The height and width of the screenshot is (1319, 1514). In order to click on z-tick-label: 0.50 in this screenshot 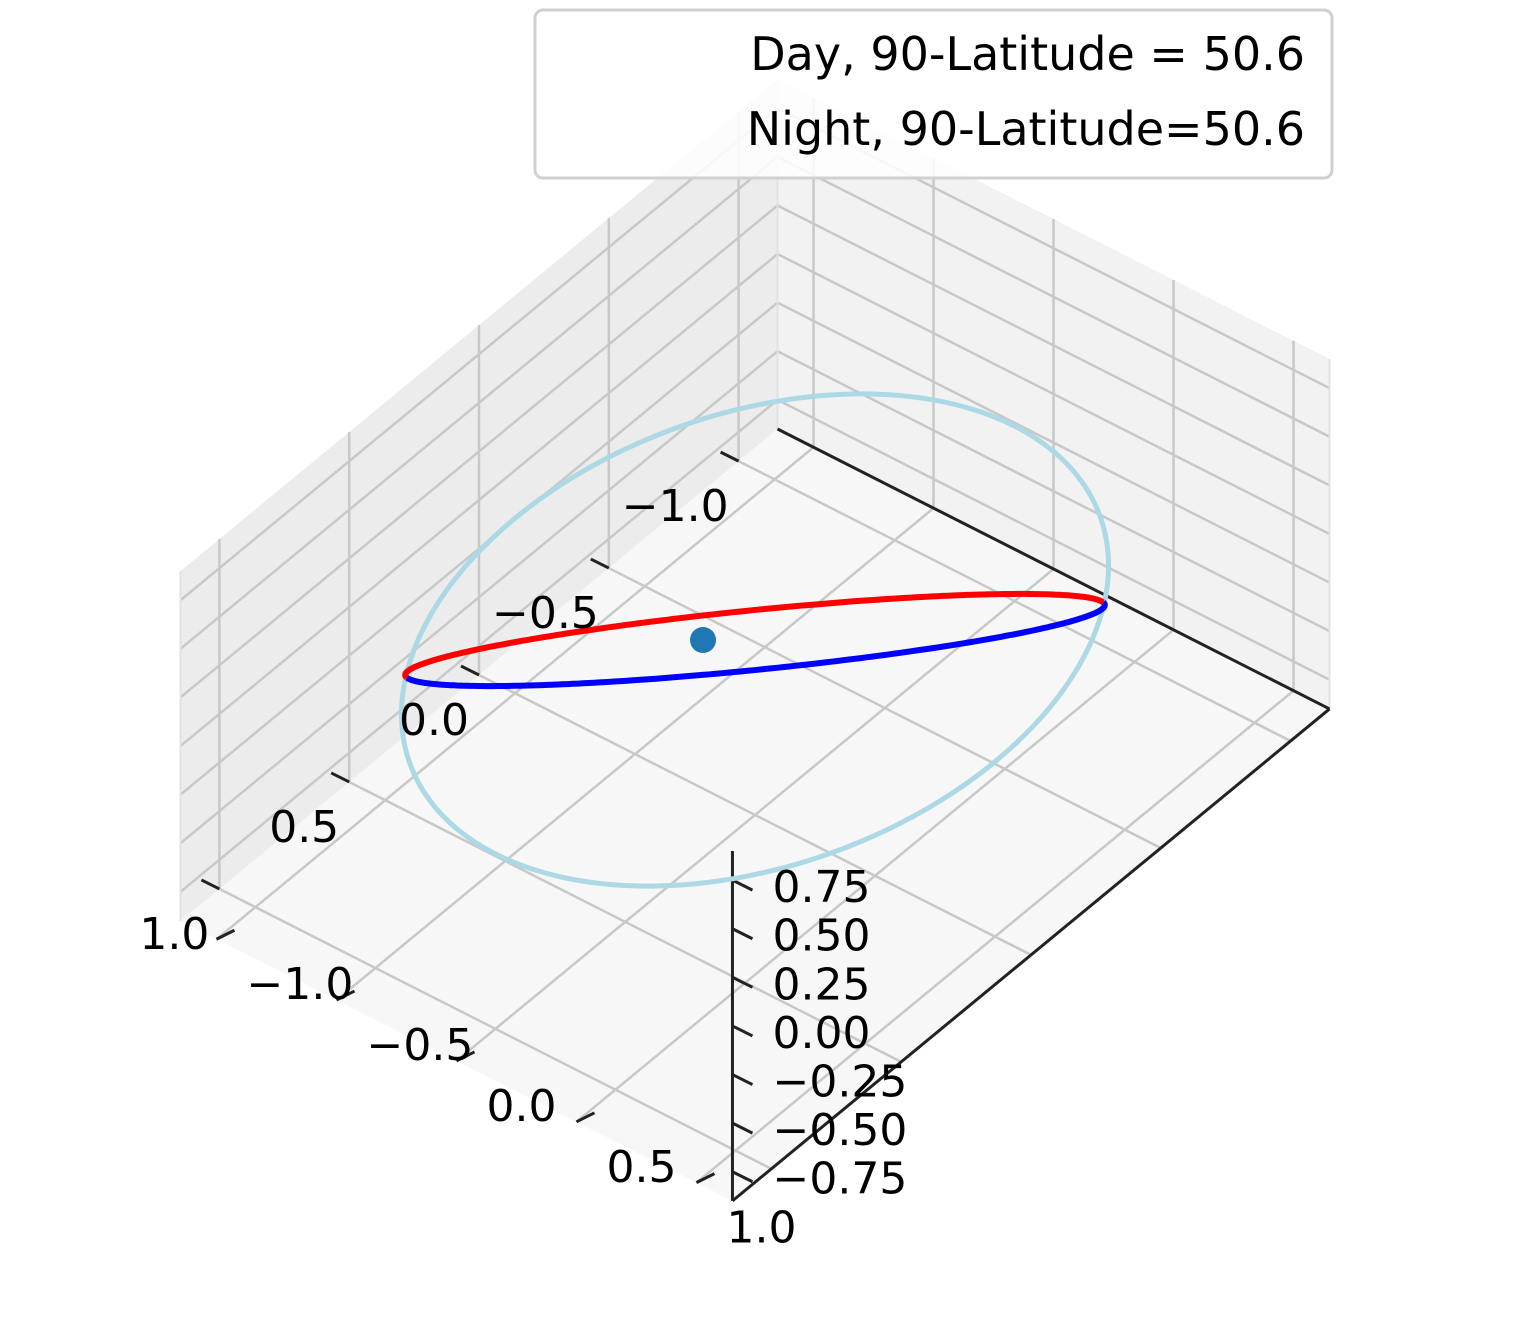, I will do `click(822, 936)`.